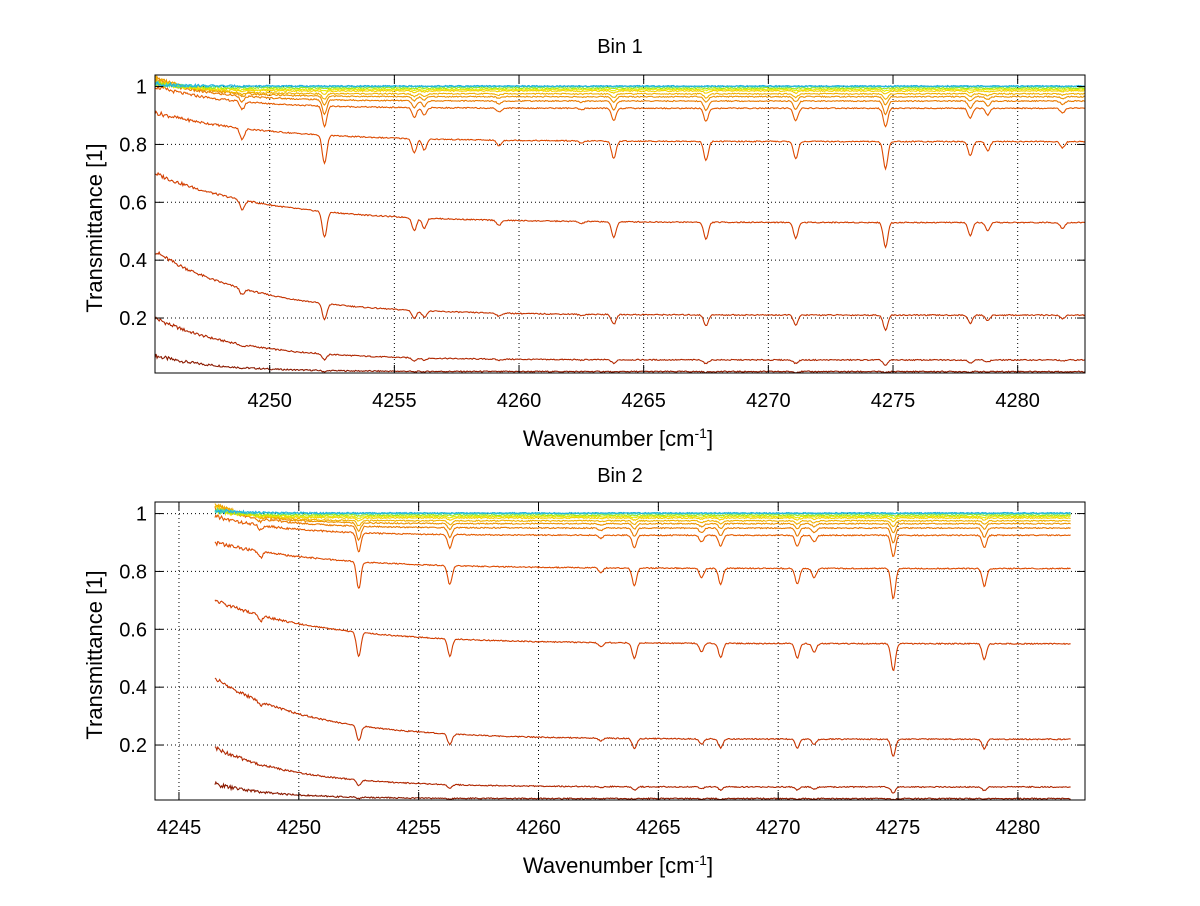  Describe the element at coordinates (179, 828) in the screenshot. I see `x-tick-label: 4245` at that location.